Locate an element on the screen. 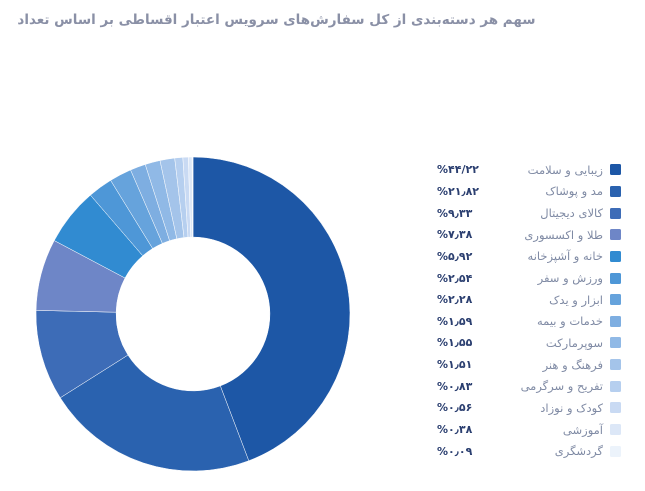 The image size is (645, 491). legend-item: %۰٫۸۳ تفریح و سرگرمی is located at coordinates (529, 386).